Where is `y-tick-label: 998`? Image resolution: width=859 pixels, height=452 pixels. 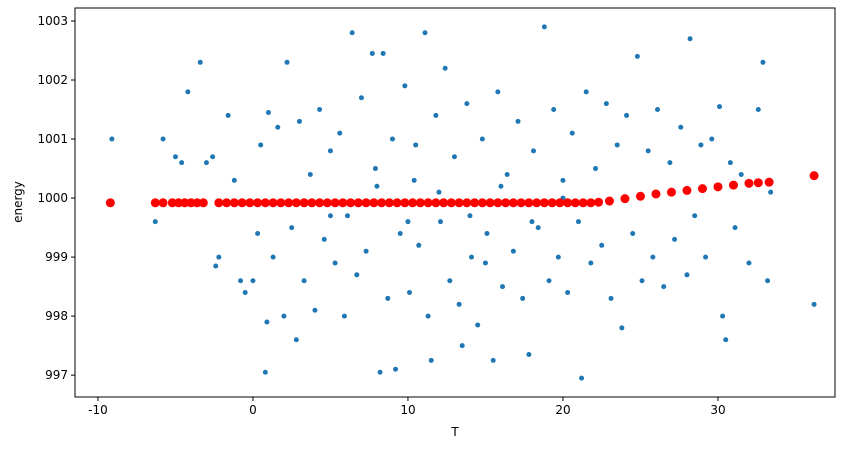
y-tick-label: 998 is located at coordinates (56, 316).